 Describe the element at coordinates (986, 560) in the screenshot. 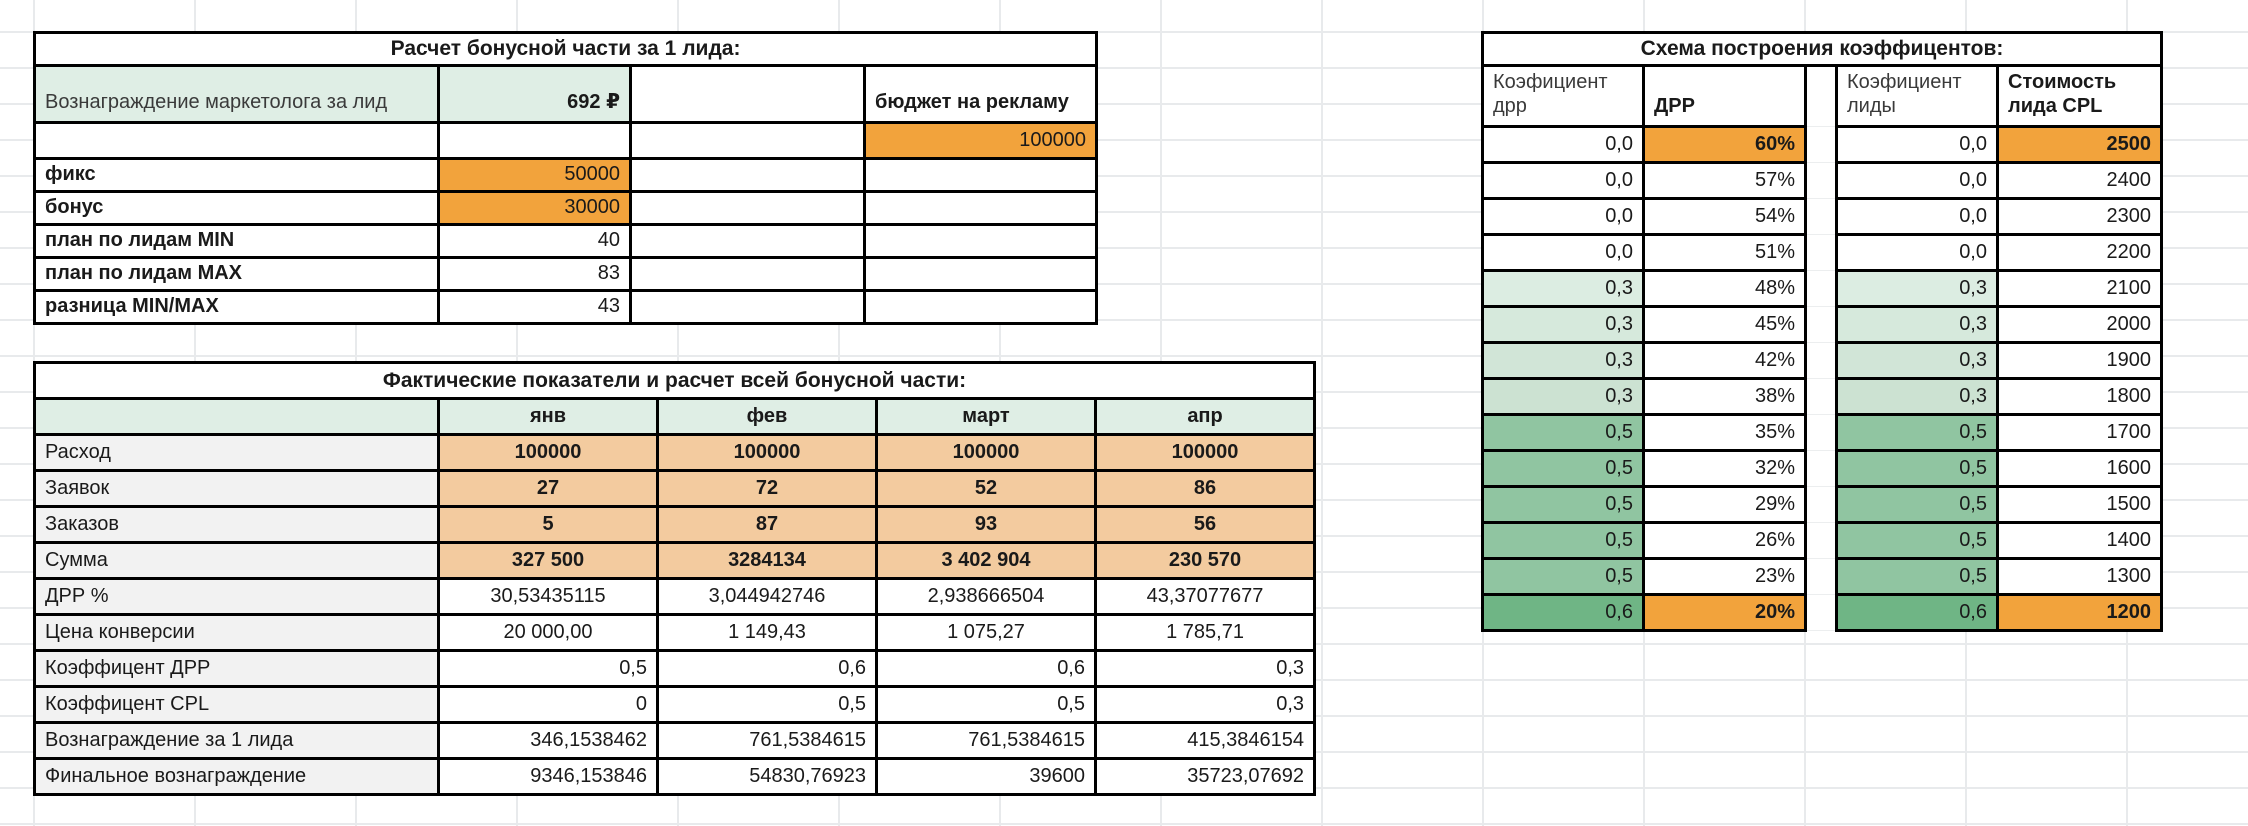

I see `cell-value: 3 402 904` at that location.